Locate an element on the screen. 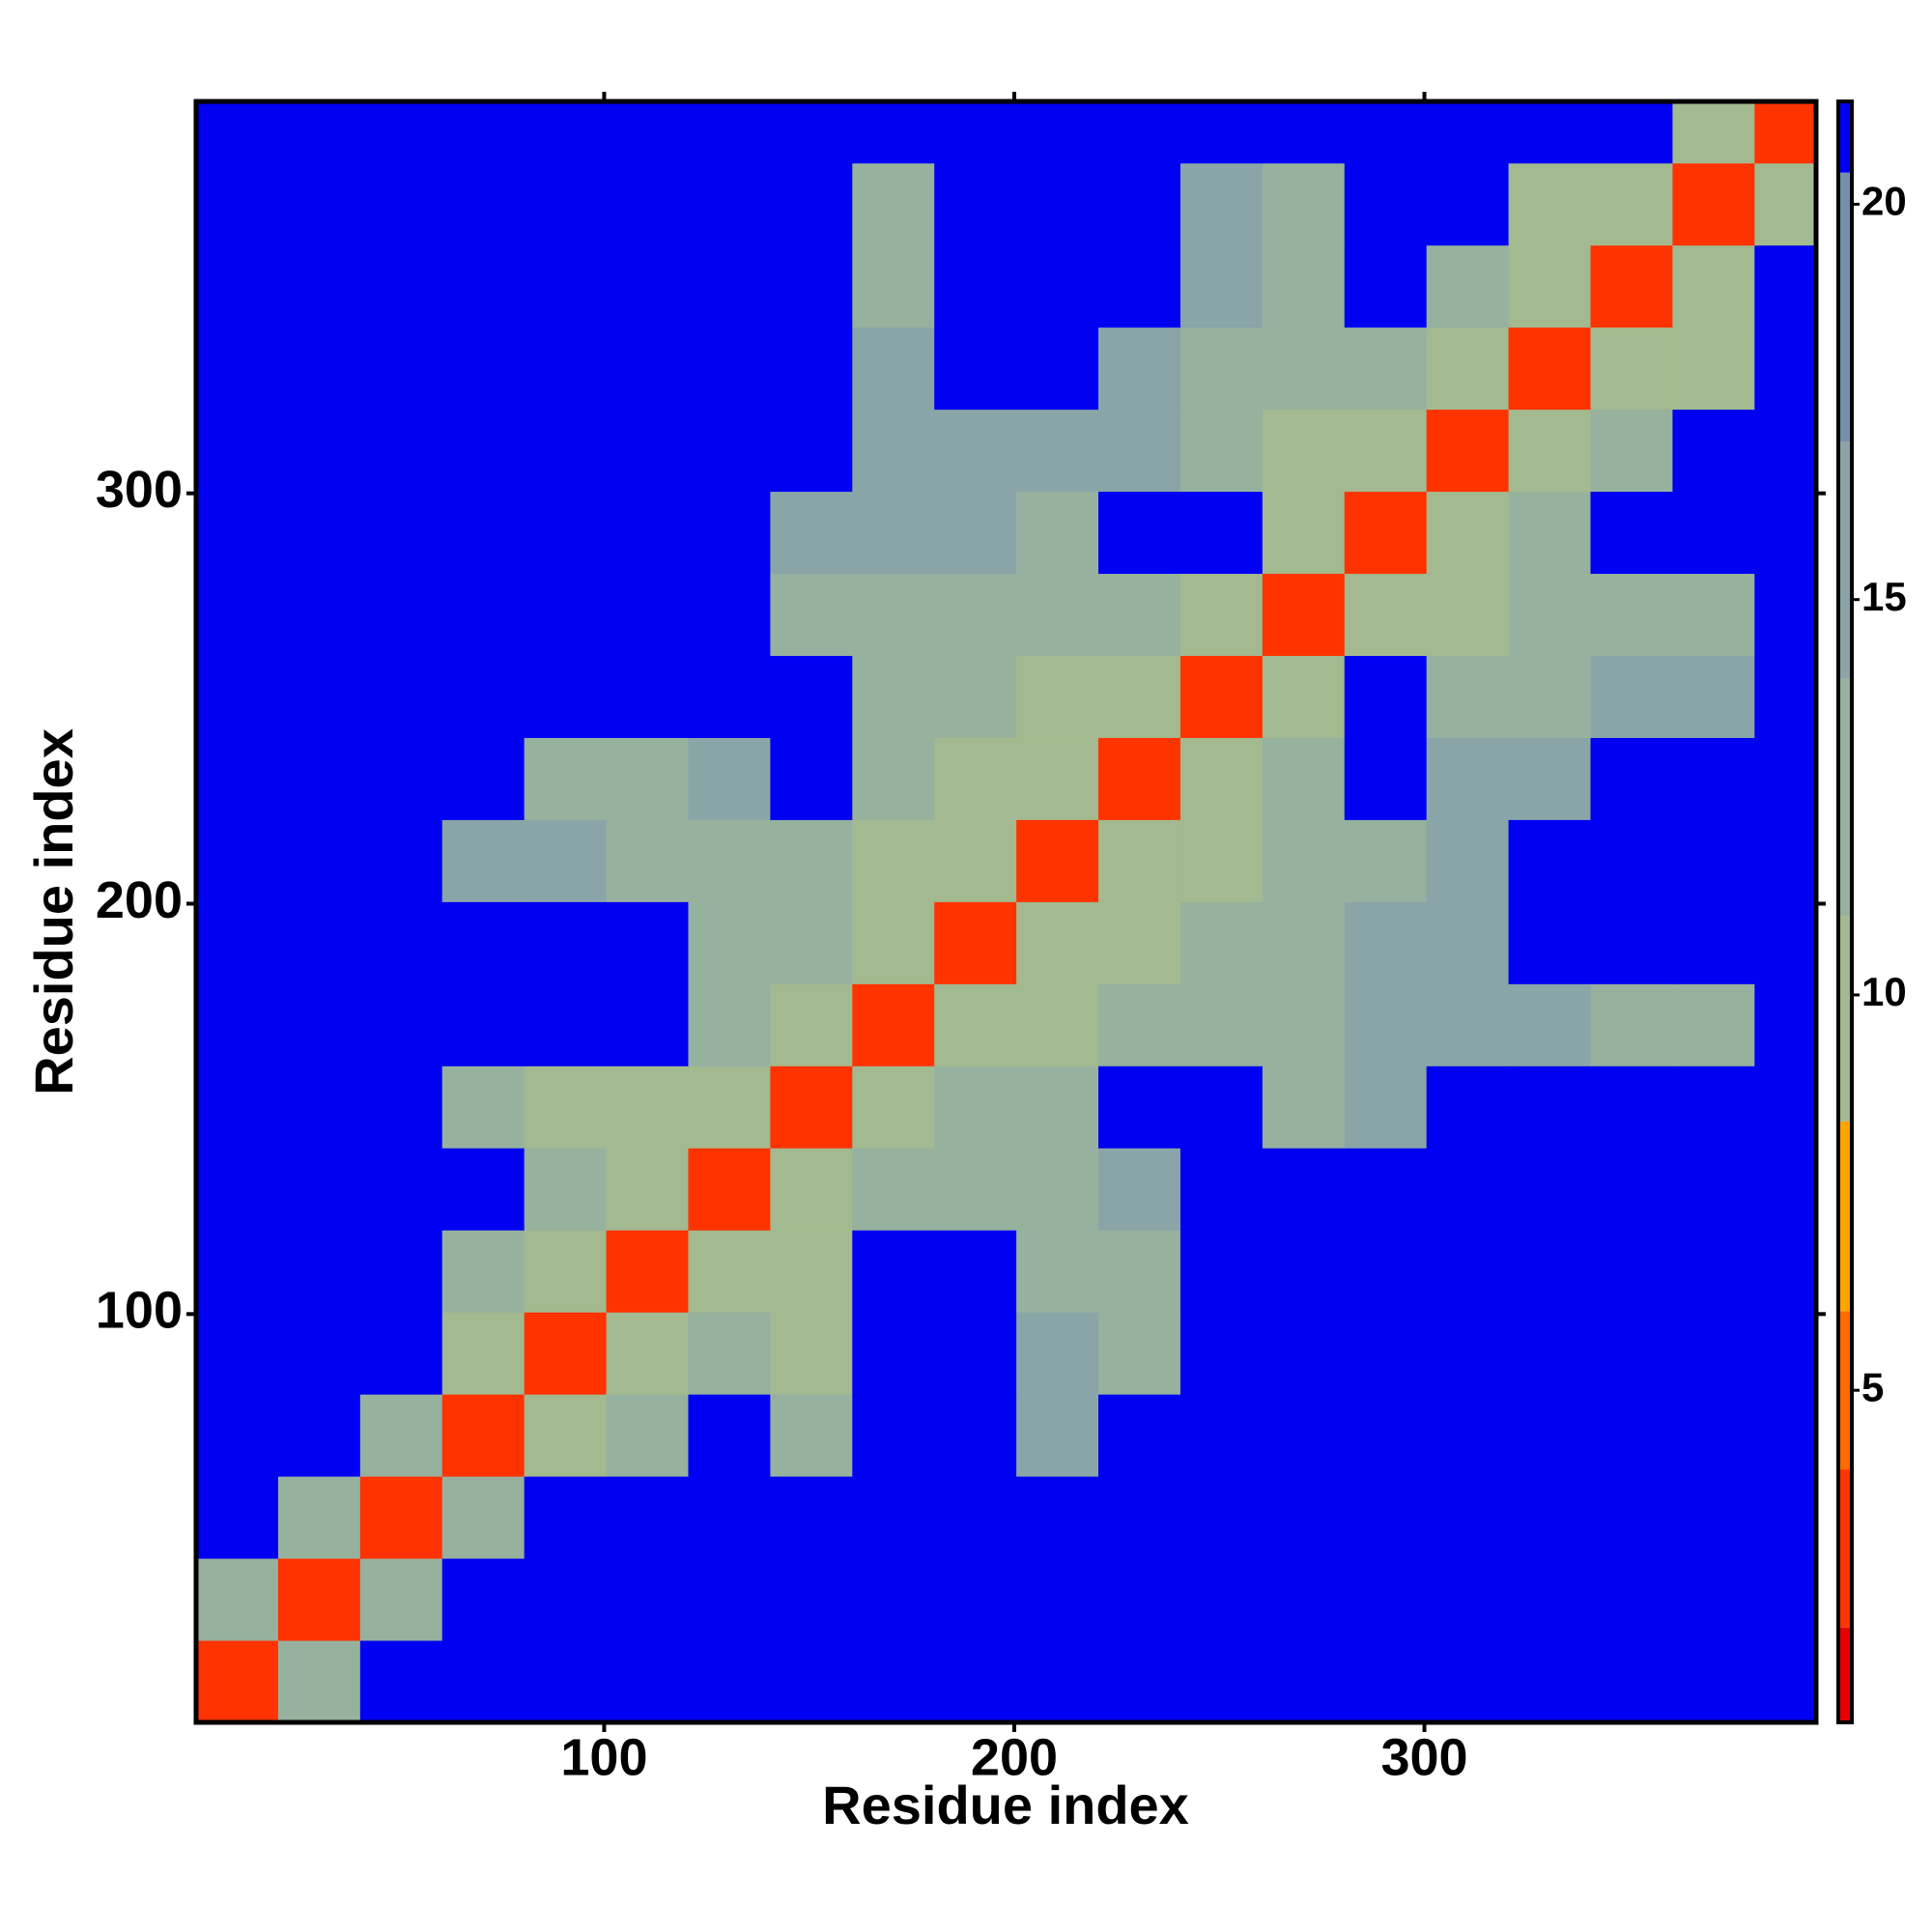 This screenshot has width=1932, height=1932. colorbar-tick-label: 15 is located at coordinates (1884, 596).